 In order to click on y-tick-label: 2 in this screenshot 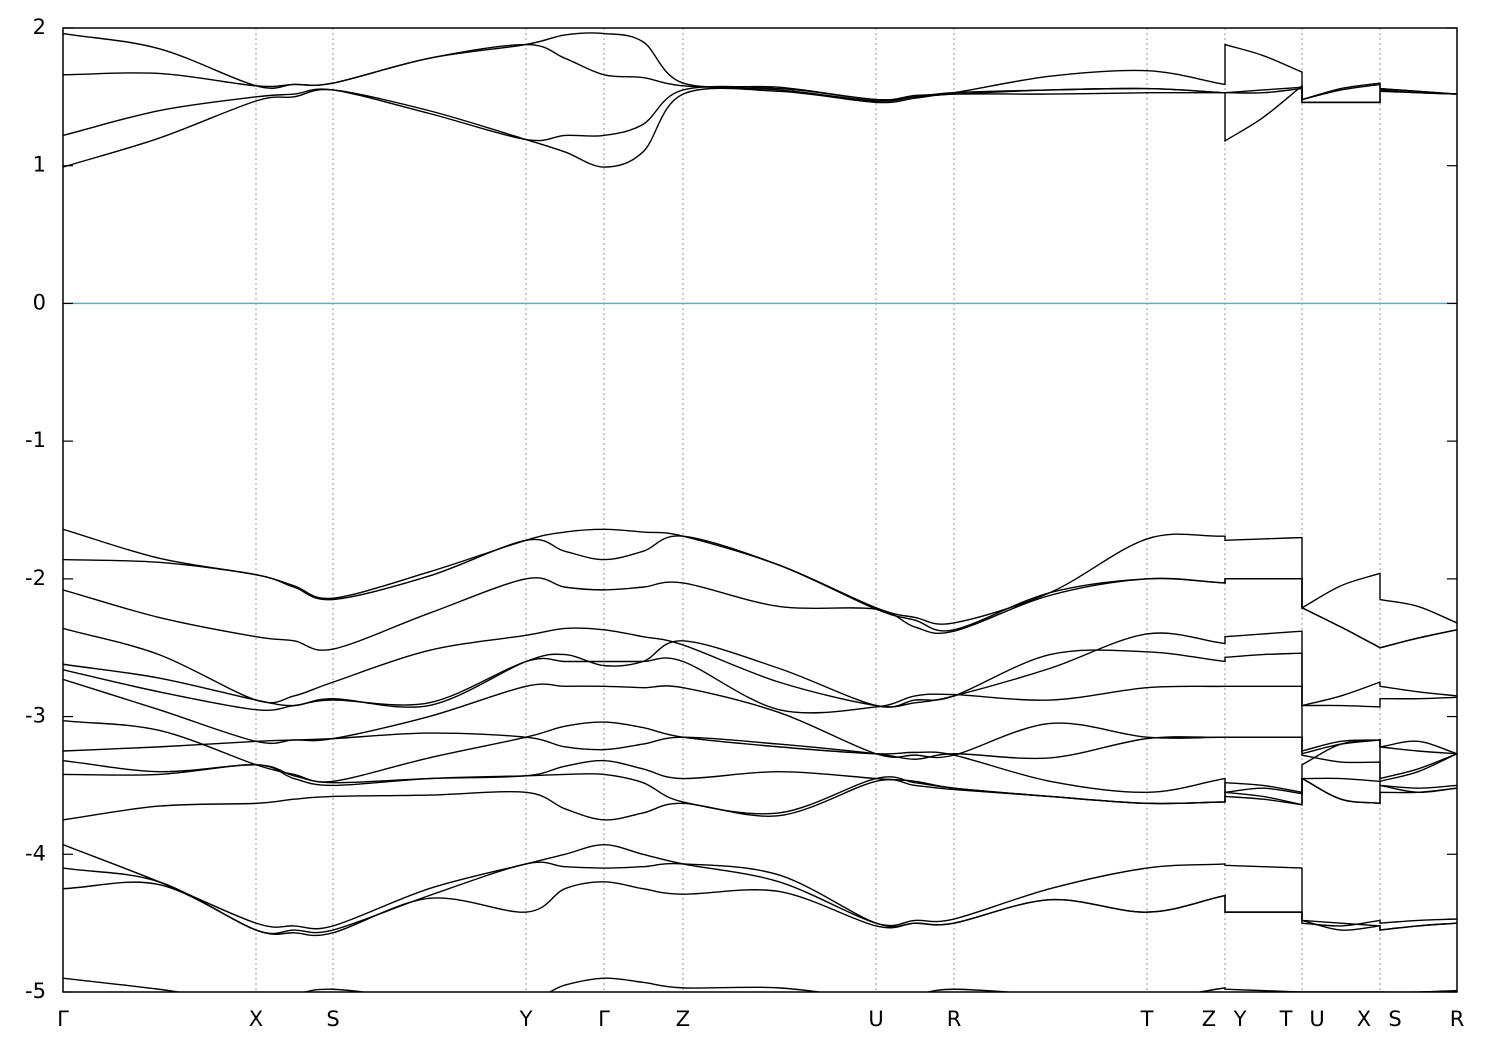, I will do `click(39, 27)`.